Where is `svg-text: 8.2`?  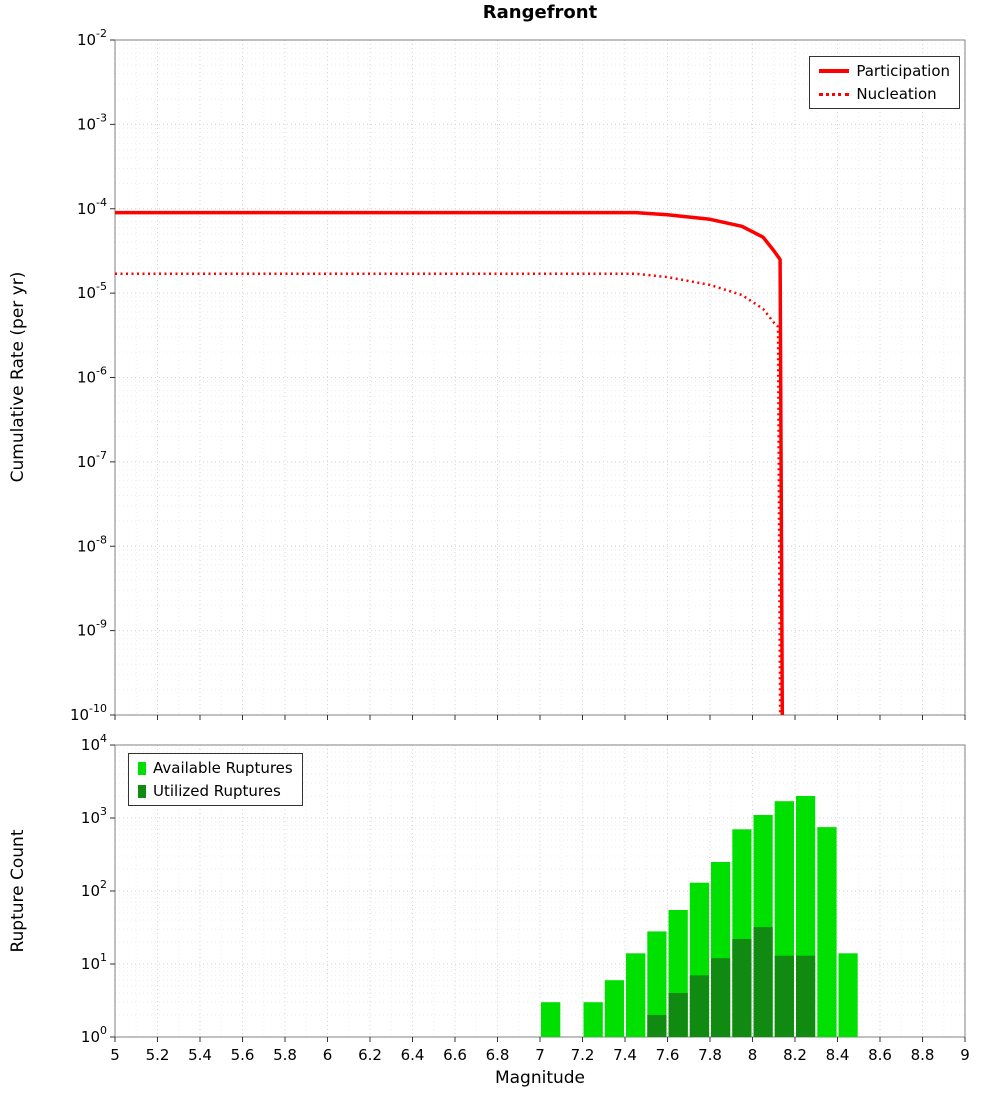
svg-text: 8.2 is located at coordinates (795, 1055).